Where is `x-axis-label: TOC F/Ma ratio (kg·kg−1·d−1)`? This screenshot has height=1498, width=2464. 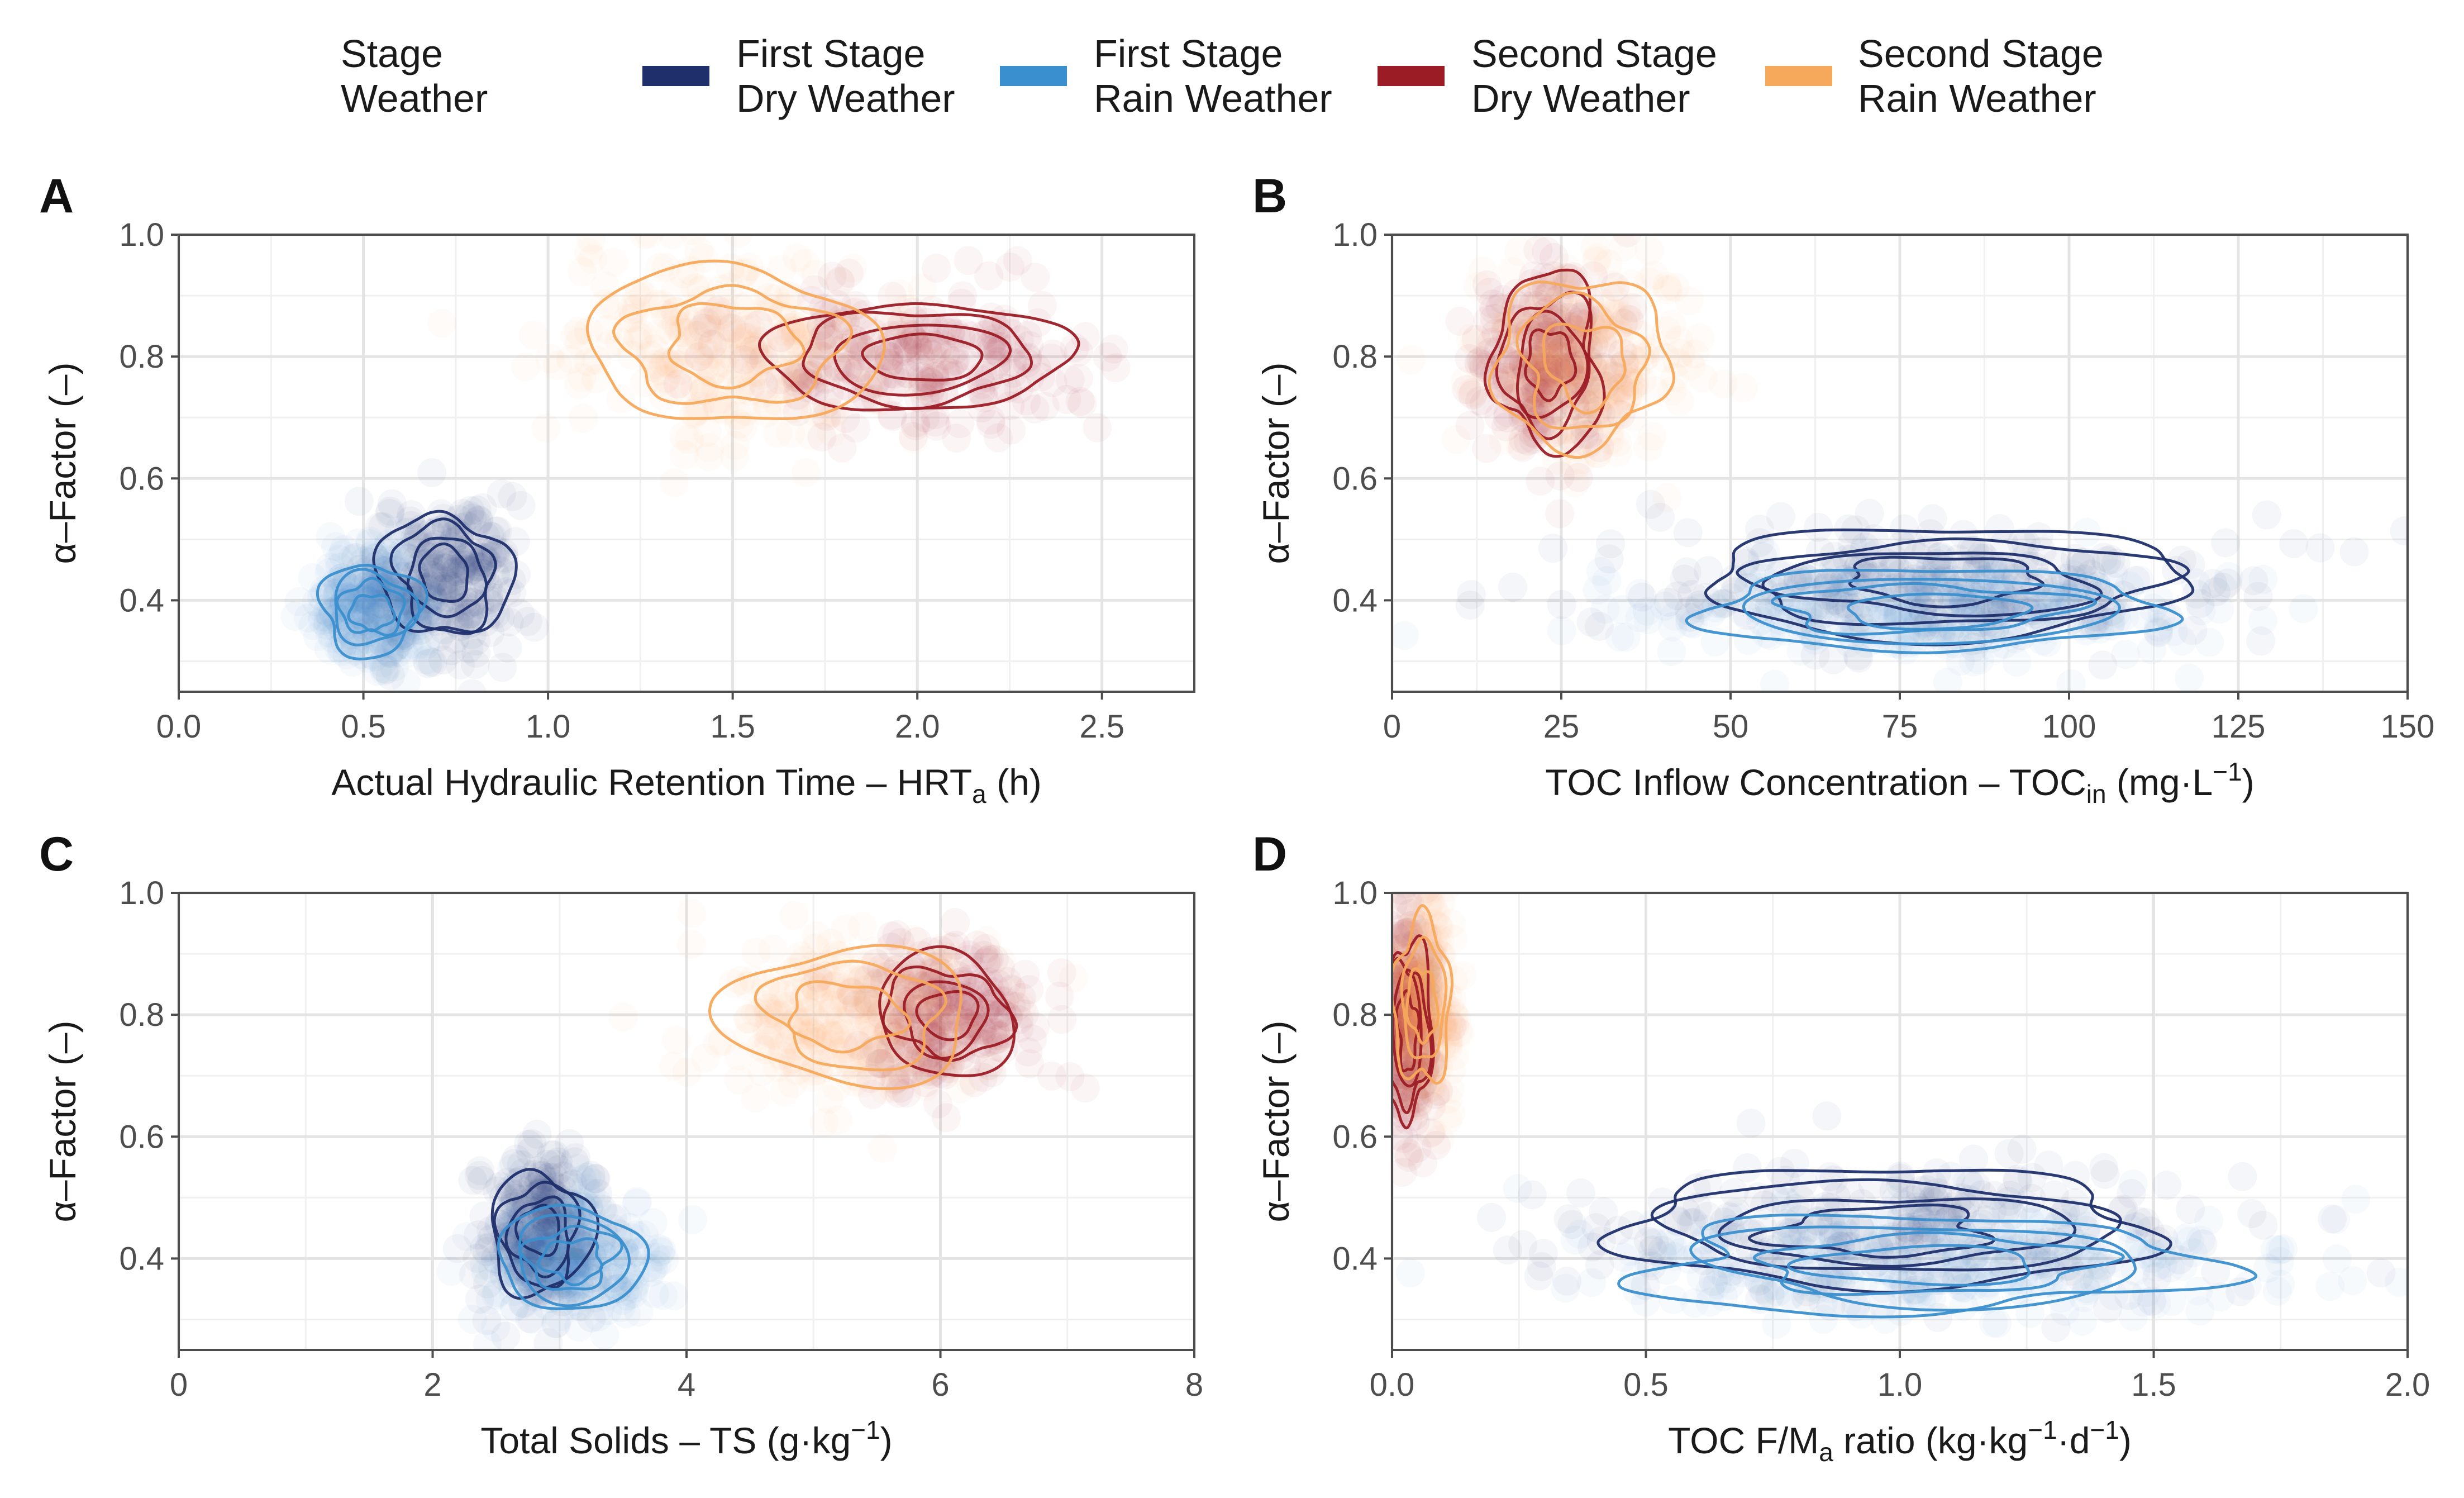
x-axis-label: TOC F/Ma ratio (kg·kg−1·d−1) is located at coordinates (1900, 1441).